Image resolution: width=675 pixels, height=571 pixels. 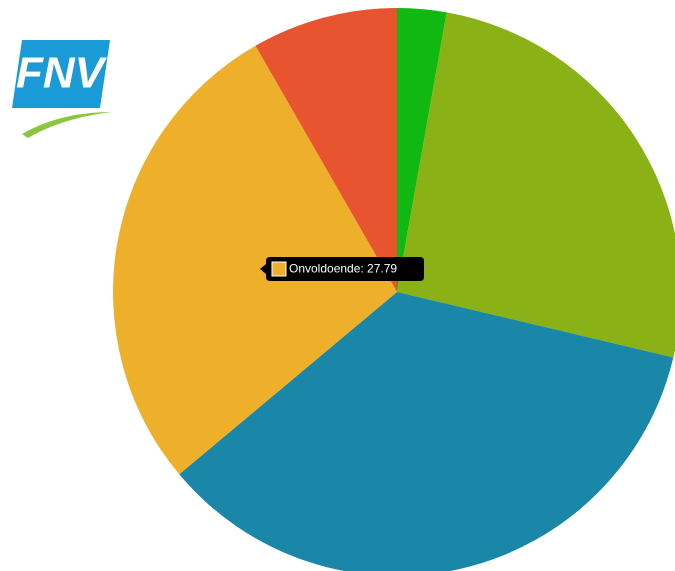 What do you see at coordinates (279, 269) in the screenshot?
I see `tooltip-swatch` at bounding box center [279, 269].